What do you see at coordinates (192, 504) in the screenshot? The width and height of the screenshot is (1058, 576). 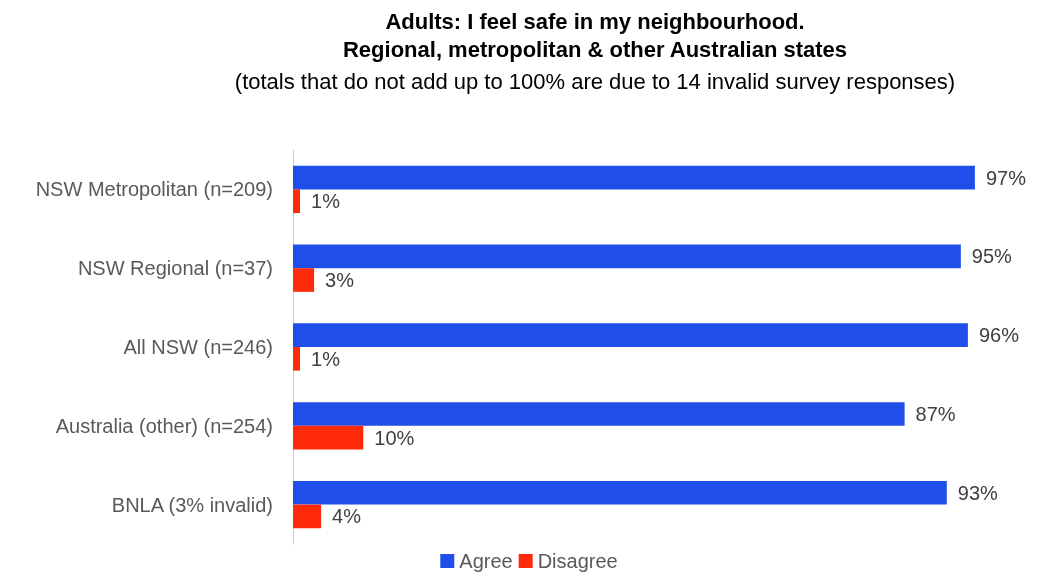 I see `y-tick-label: BNLA (3% invalid)` at bounding box center [192, 504].